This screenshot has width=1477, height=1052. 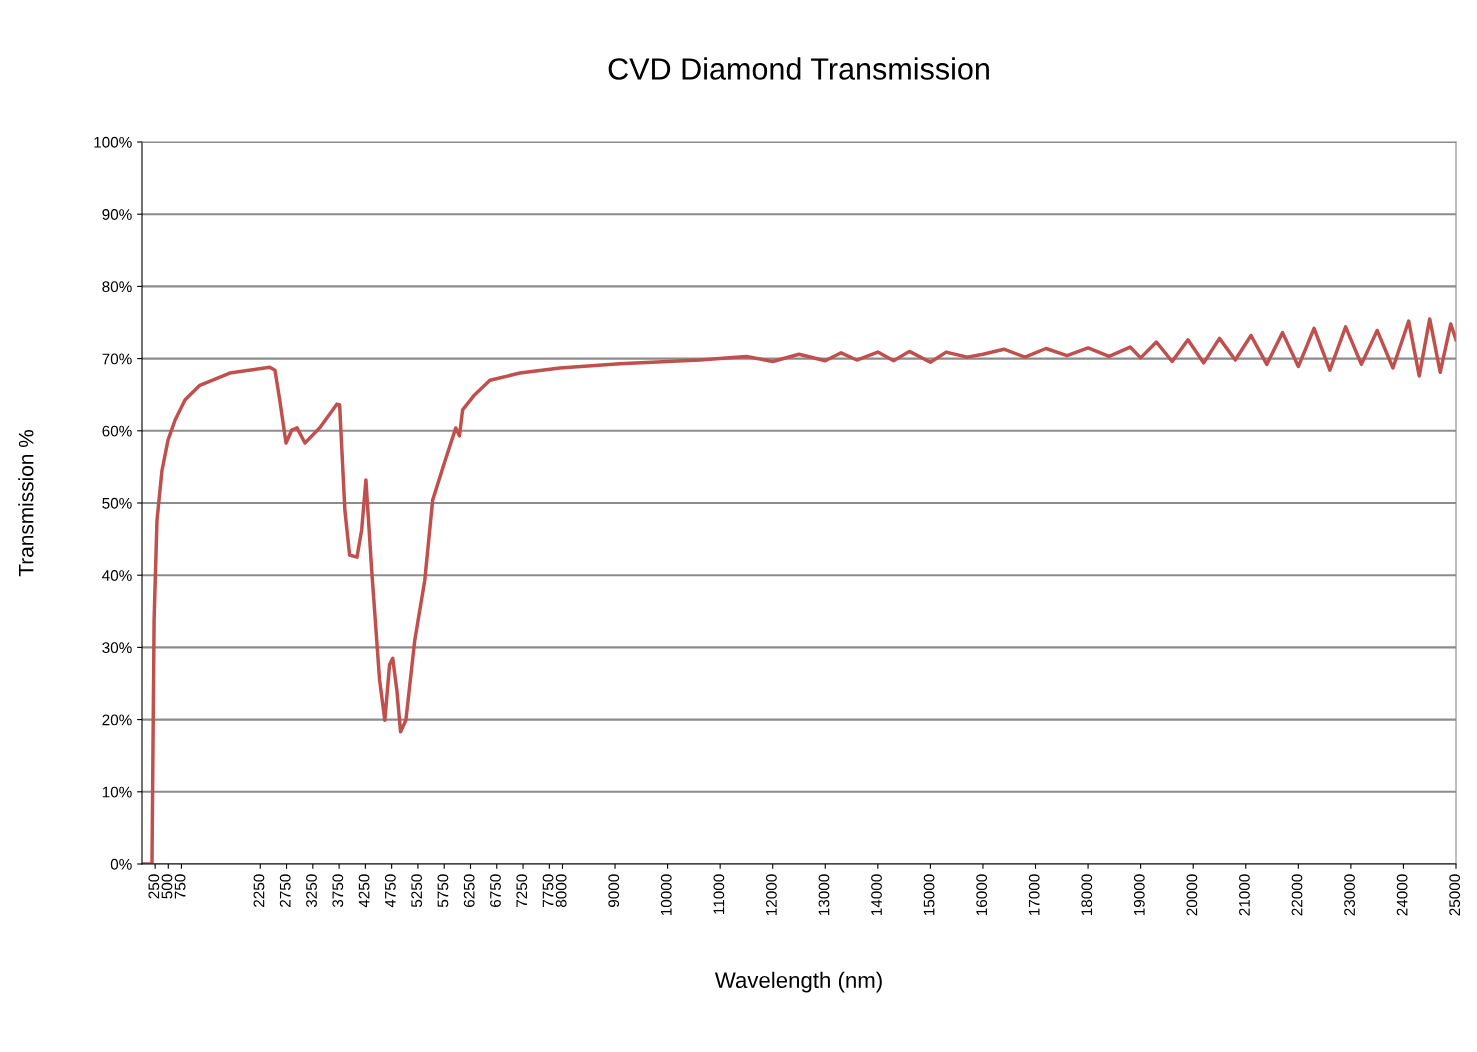 What do you see at coordinates (548, 890) in the screenshot?
I see `x-tick-label: 7750` at bounding box center [548, 890].